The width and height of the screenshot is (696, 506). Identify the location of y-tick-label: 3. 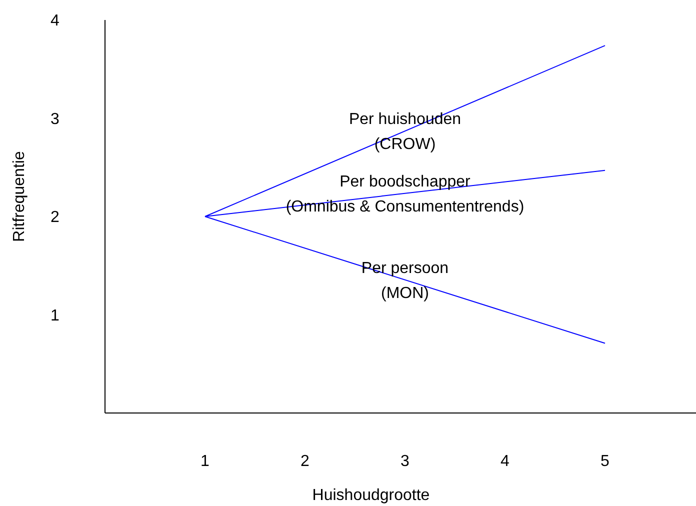
(55, 119).